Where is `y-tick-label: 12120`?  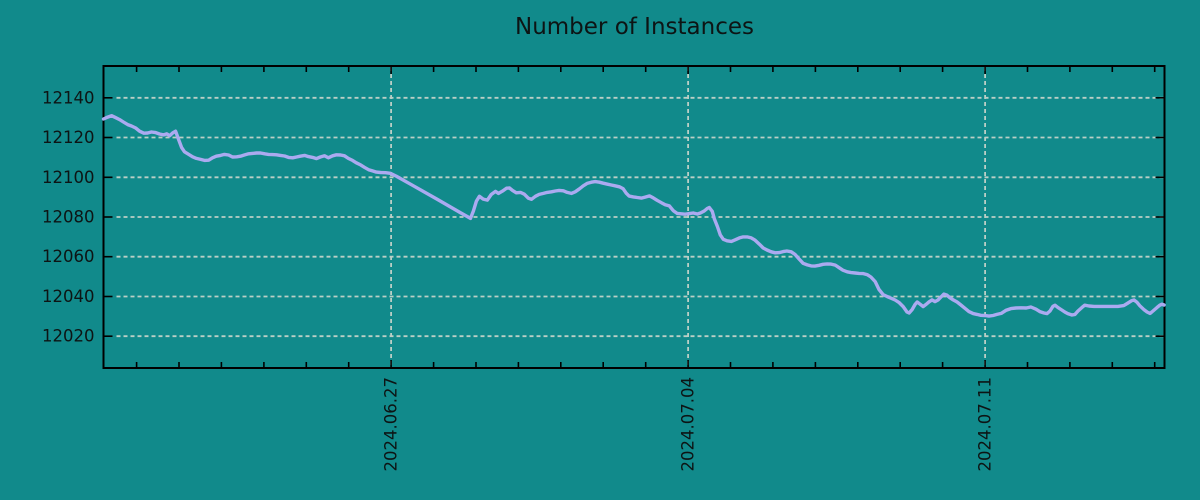
y-tick-label: 12120 is located at coordinates (68, 137).